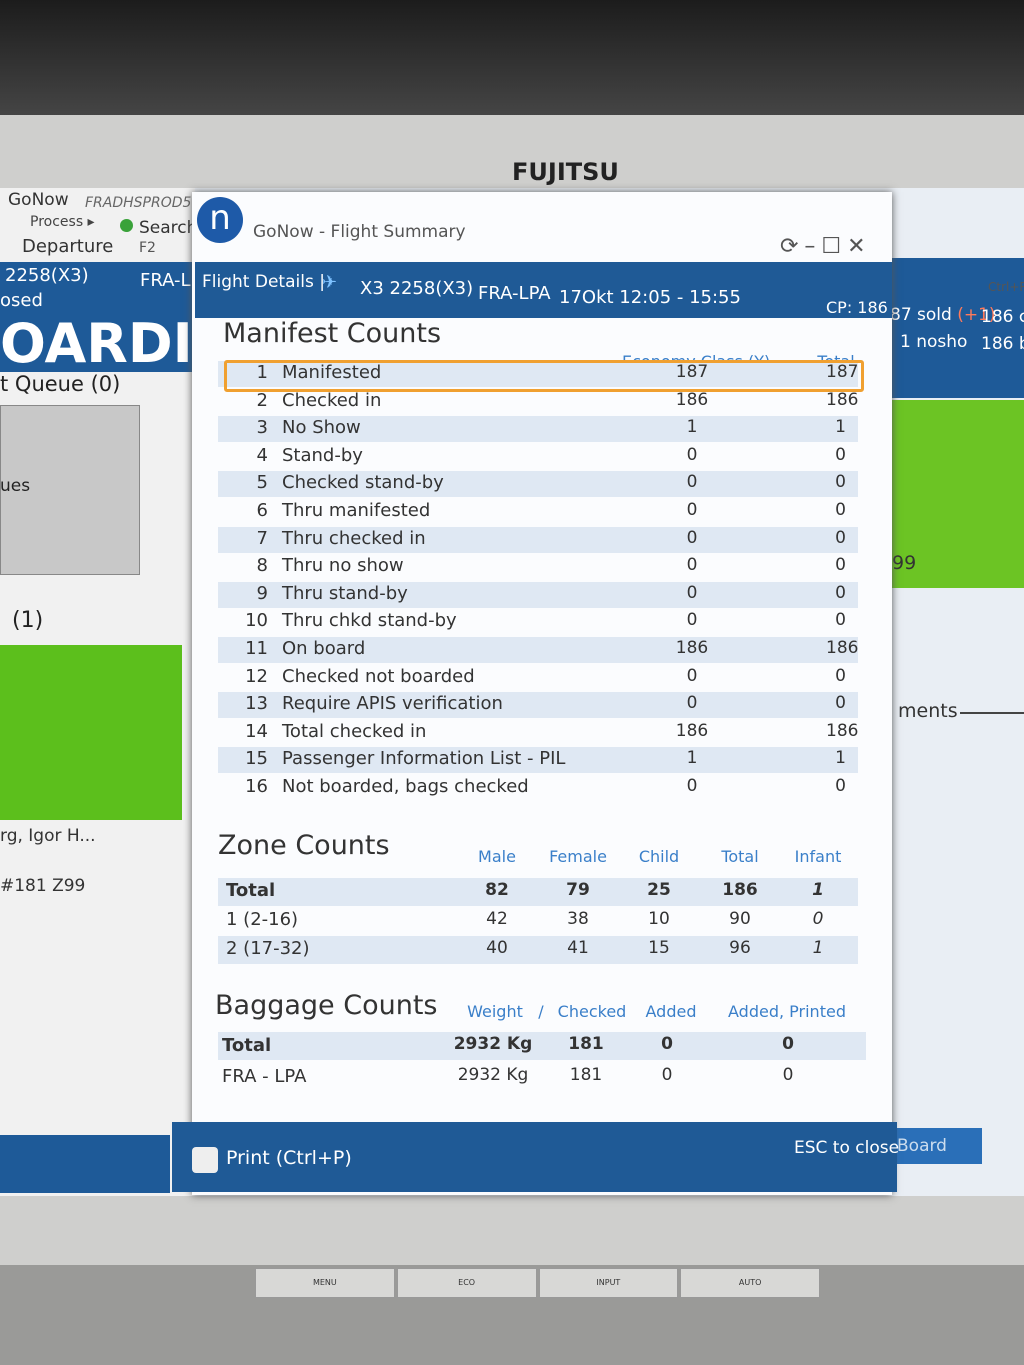 The width and height of the screenshot is (1024, 1365). What do you see at coordinates (264, 1076) in the screenshot?
I see `row-label: FRA - LPA` at bounding box center [264, 1076].